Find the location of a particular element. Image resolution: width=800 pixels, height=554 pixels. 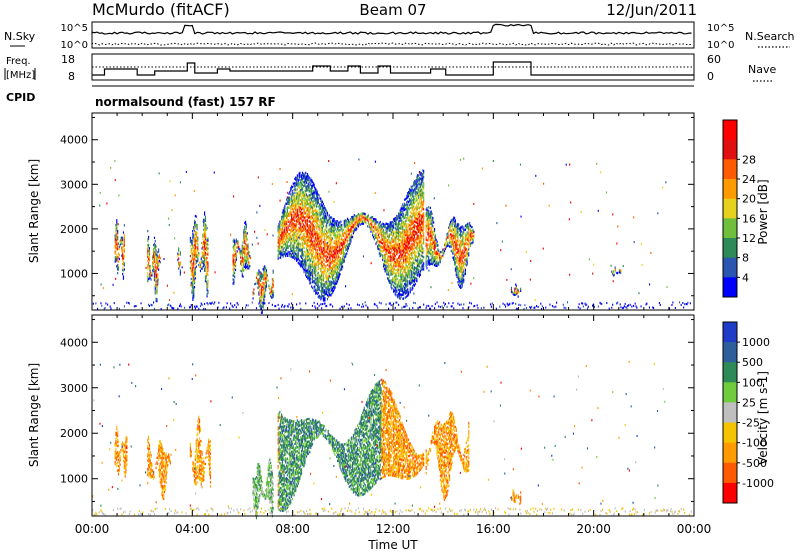

nsearch-tick-top: 10^5 is located at coordinates (720, 28).